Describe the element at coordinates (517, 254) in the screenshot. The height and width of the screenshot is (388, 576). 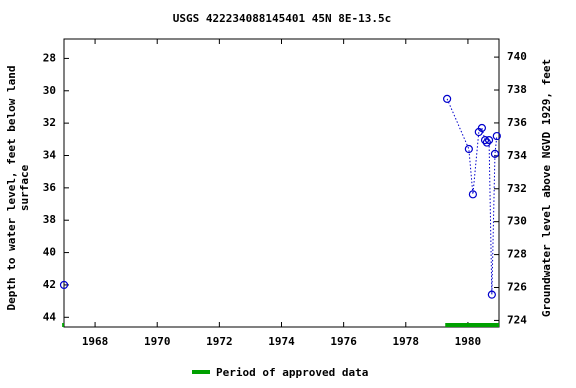
I see `y2-tick-label: 728` at that location.